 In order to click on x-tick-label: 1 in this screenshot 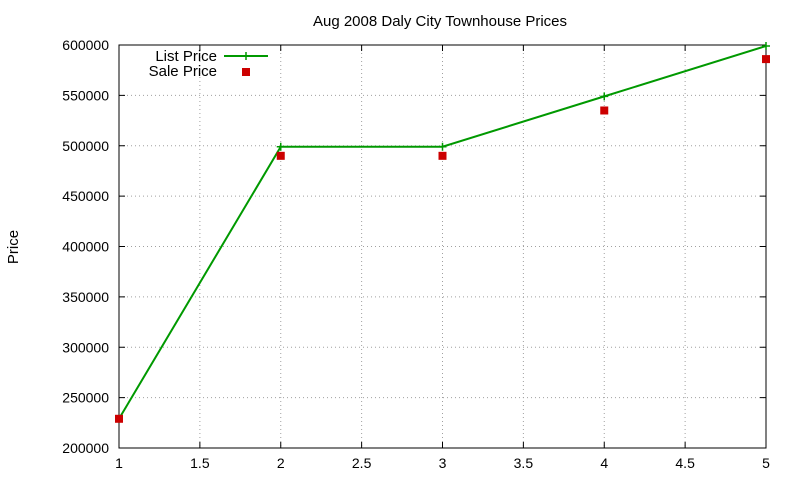, I will do `click(119, 463)`.